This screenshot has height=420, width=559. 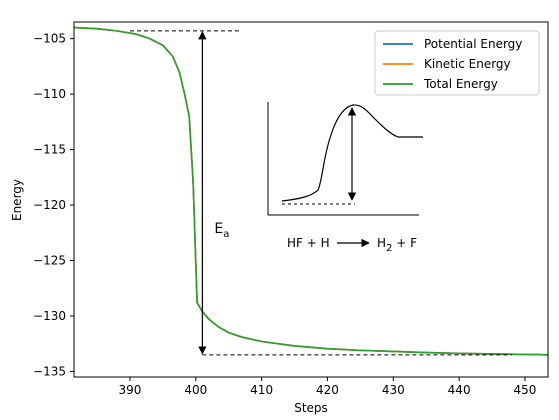 I want to click on x-tick-label: 410, so click(x=261, y=390).